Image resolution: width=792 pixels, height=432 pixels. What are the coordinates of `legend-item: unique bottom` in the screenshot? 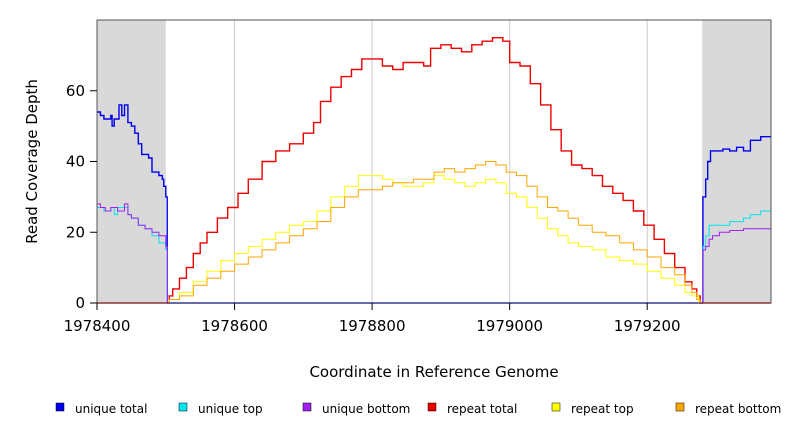 It's located at (356, 409).